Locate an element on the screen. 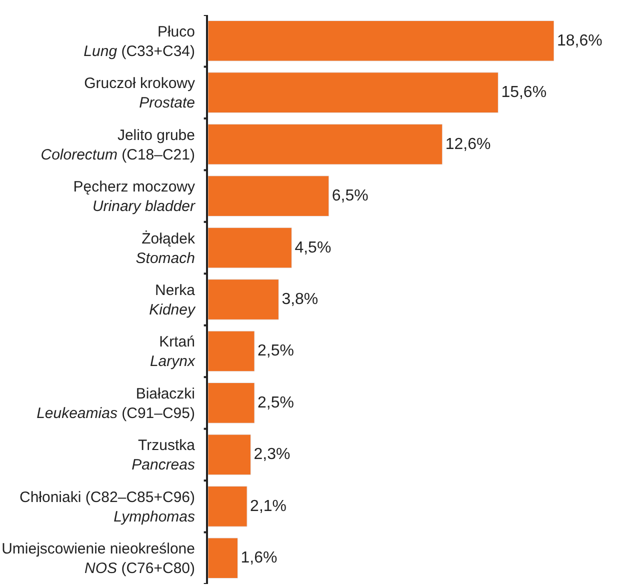  data-label: 15,6% is located at coordinates (524, 93).